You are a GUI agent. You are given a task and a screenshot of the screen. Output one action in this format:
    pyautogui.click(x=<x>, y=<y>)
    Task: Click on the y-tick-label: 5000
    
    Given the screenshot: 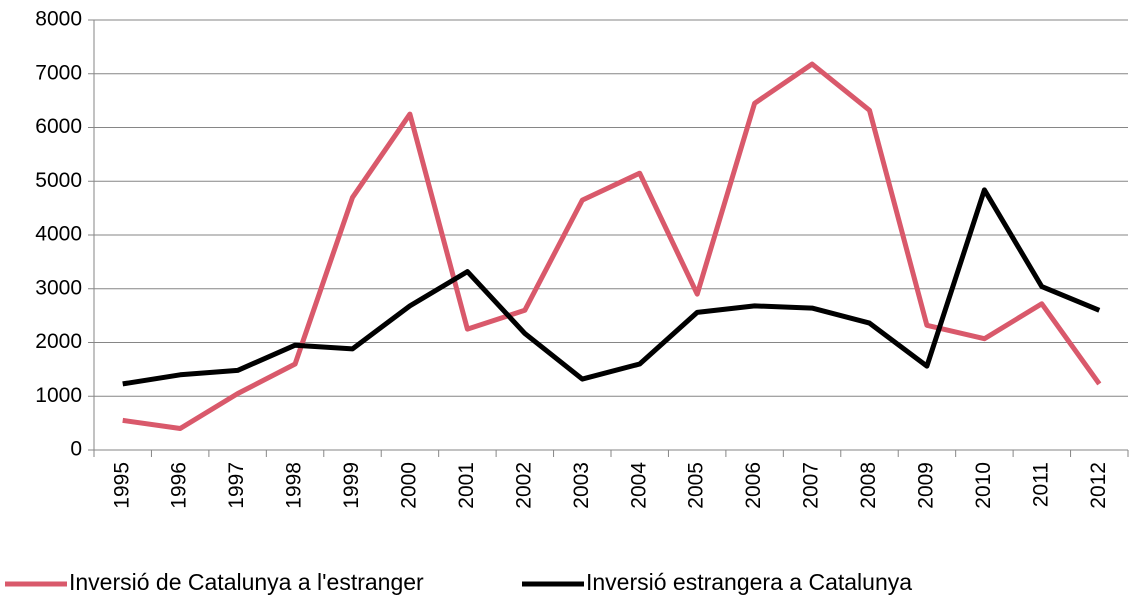 What is the action you would take?
    pyautogui.click(x=58, y=180)
    